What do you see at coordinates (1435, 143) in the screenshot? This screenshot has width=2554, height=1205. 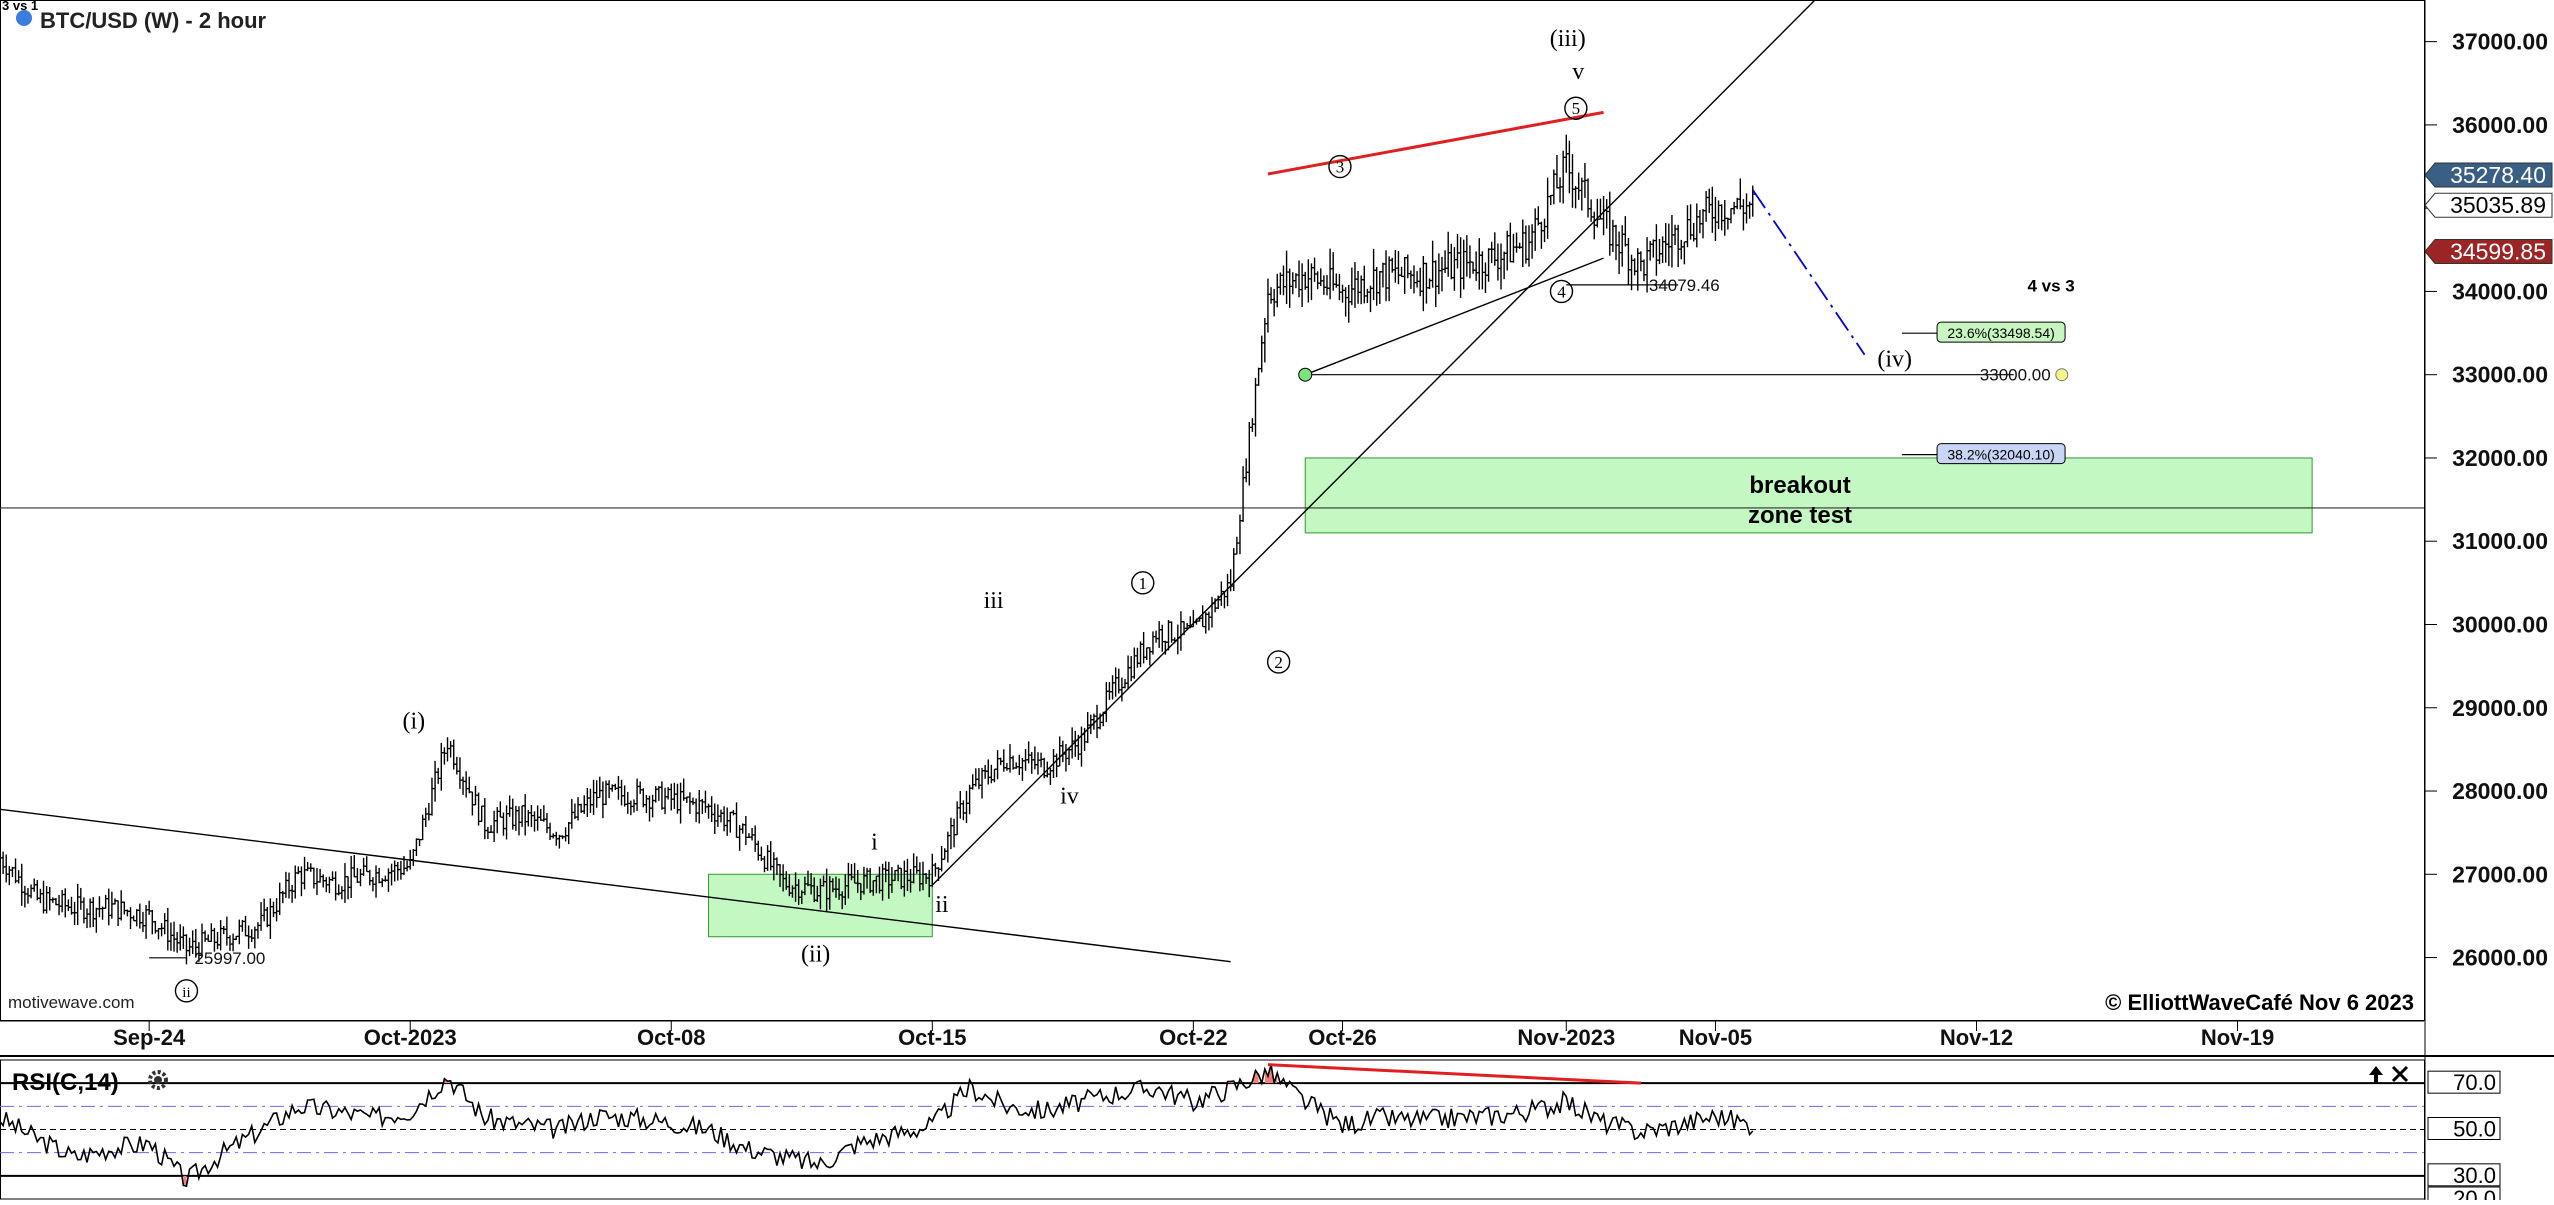 I see `upper-red-trendline` at bounding box center [1435, 143].